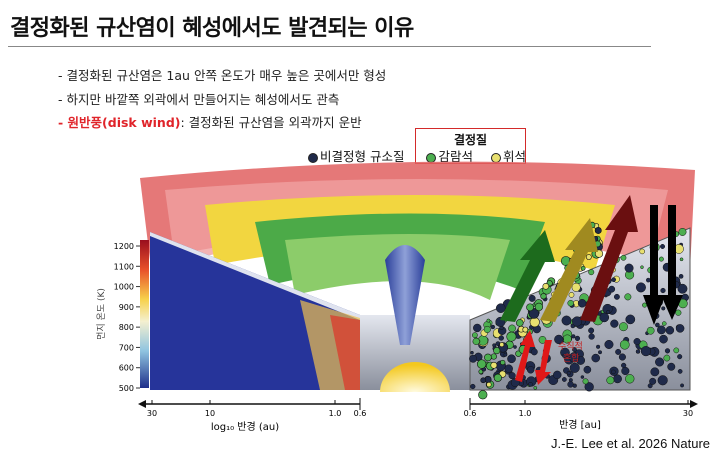  What do you see at coordinates (335, 413) in the screenshot?
I see `left-axis-tick: 1.0` at bounding box center [335, 413].